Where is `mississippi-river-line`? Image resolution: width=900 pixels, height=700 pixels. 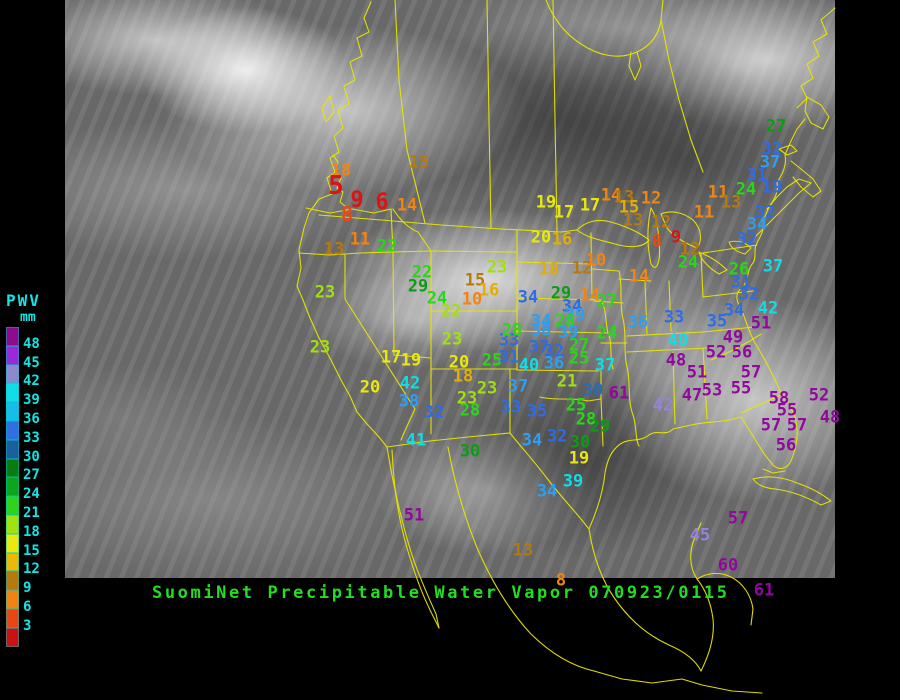 mississippi-river-line is located at coordinates (629, 358).